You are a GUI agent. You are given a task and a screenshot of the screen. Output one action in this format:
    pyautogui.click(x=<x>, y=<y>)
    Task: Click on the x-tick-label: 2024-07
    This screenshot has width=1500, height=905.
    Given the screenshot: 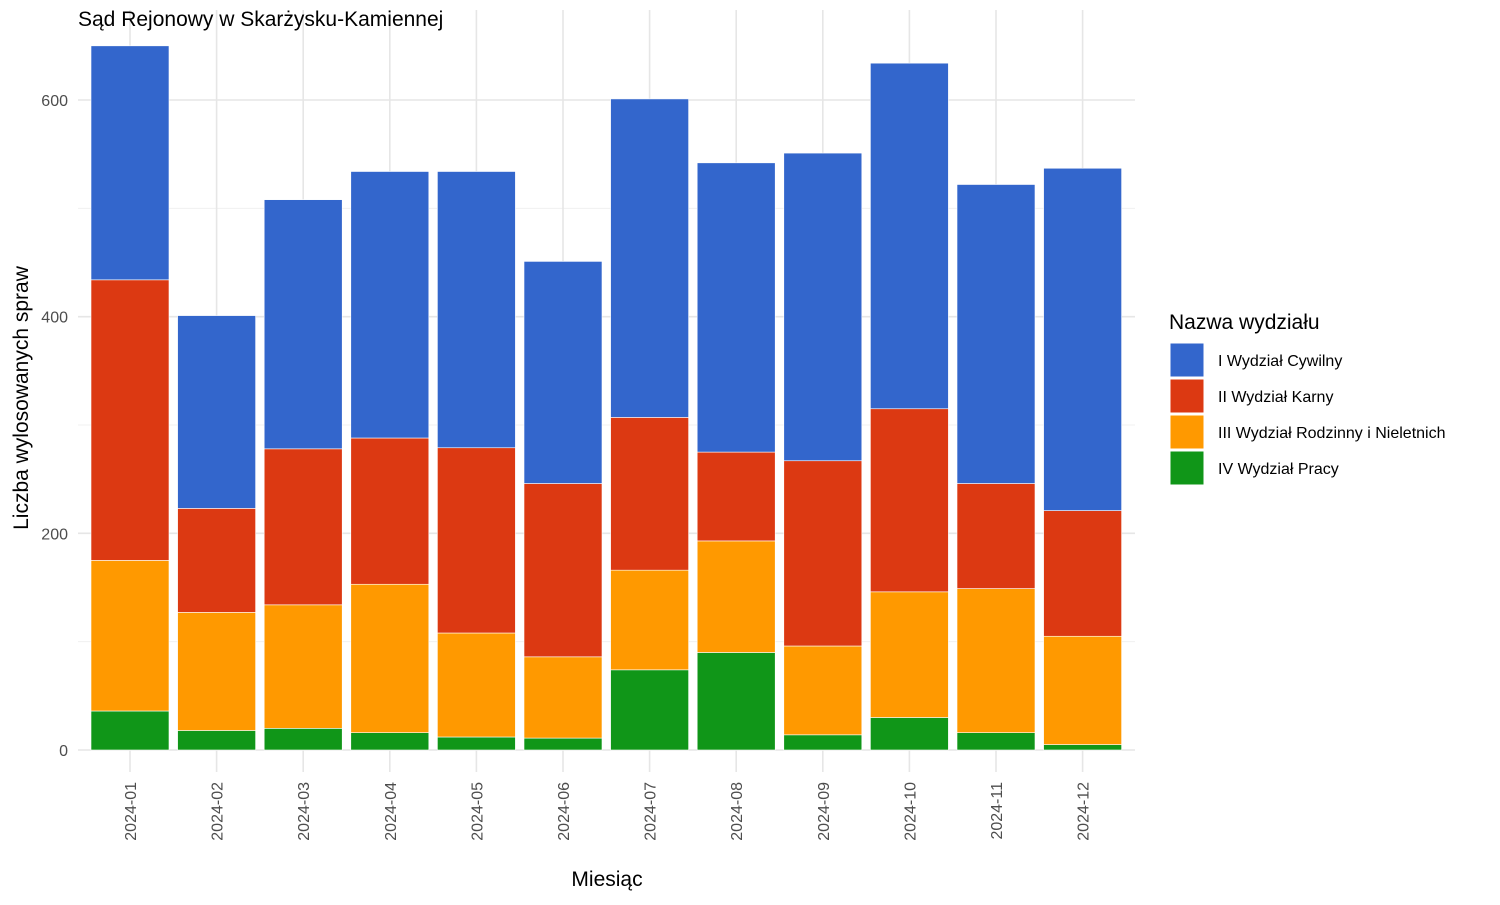 What is the action you would take?
    pyautogui.click(x=651, y=811)
    